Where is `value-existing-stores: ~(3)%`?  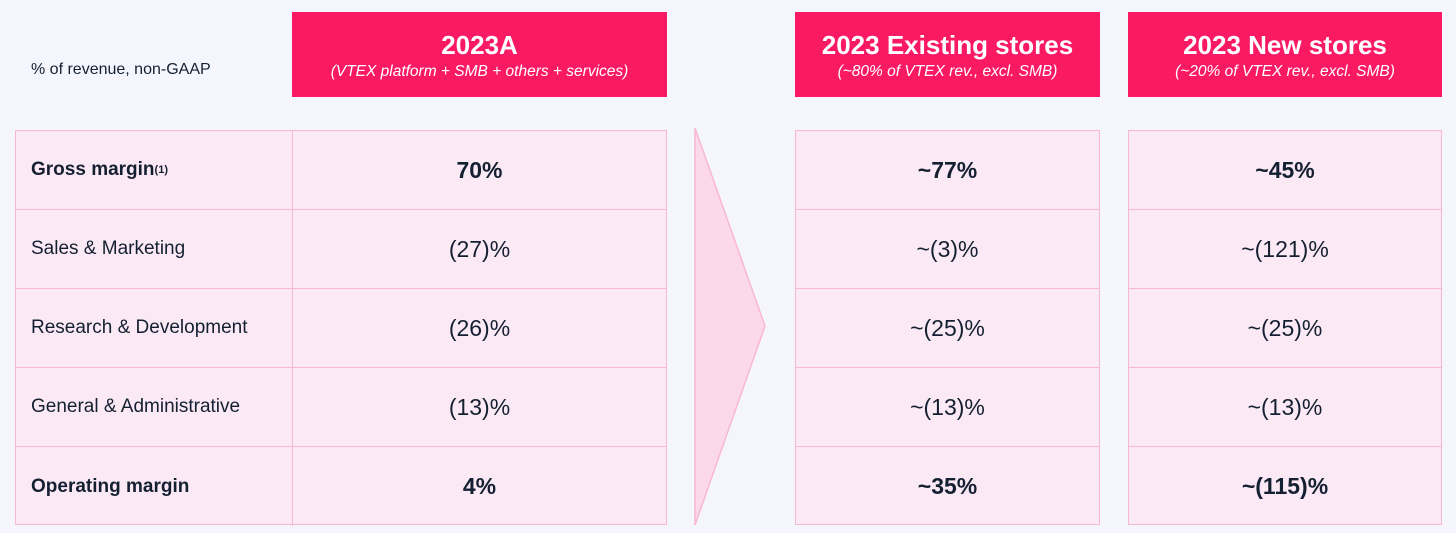
value-existing-stores: ~(3)% is located at coordinates (947, 248).